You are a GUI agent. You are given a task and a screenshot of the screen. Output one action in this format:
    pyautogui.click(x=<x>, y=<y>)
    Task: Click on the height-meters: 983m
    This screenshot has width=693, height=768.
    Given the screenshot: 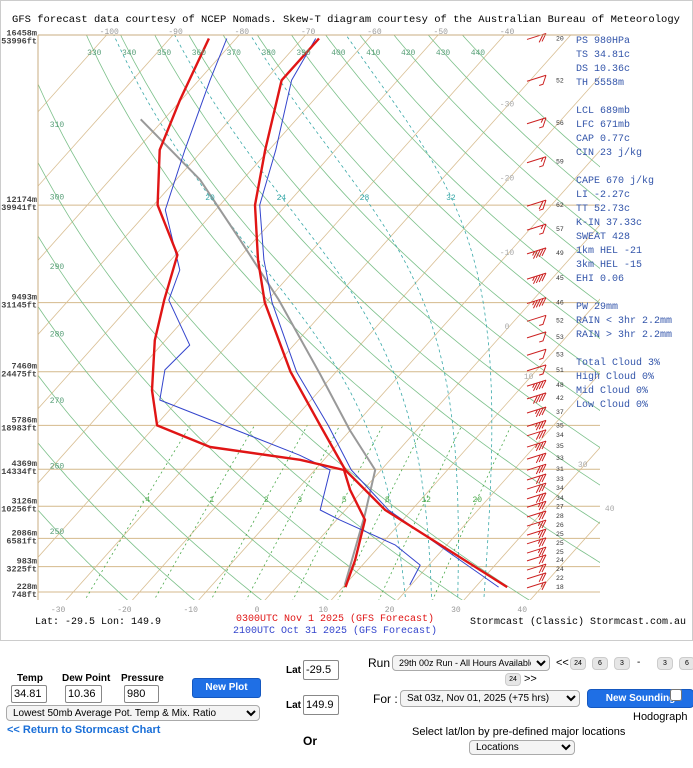 What is the action you would take?
    pyautogui.click(x=27, y=562)
    